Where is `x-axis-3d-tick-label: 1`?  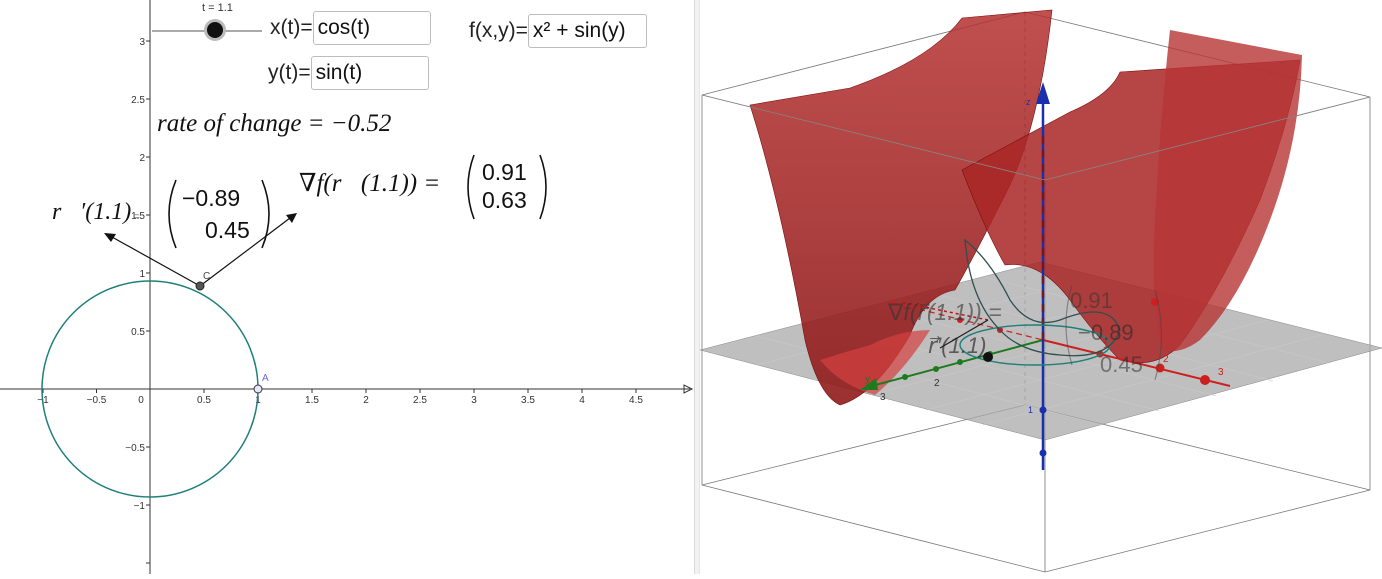
x-axis-3d-tick-label: 1 is located at coordinates (1106, 345).